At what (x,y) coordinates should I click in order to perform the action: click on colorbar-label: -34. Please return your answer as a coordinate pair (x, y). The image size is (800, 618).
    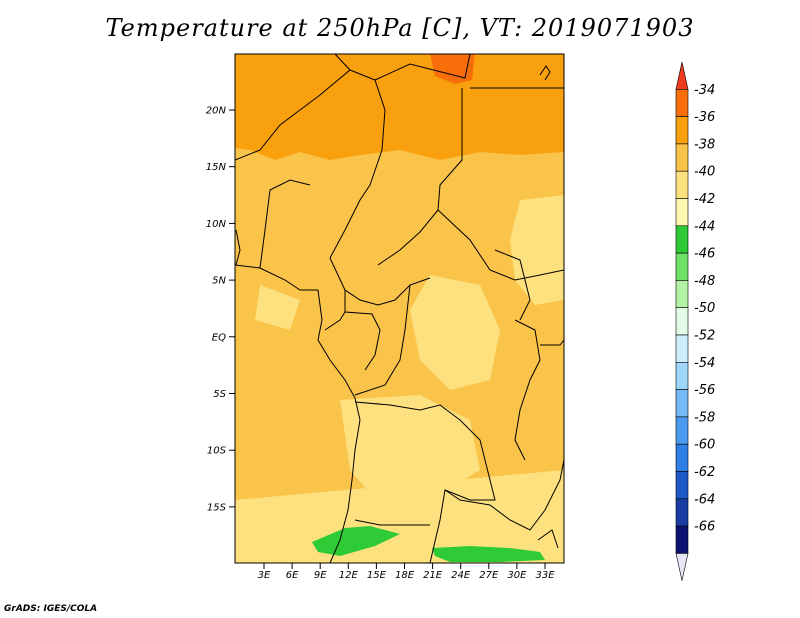
    Looking at the image, I should click on (704, 90).